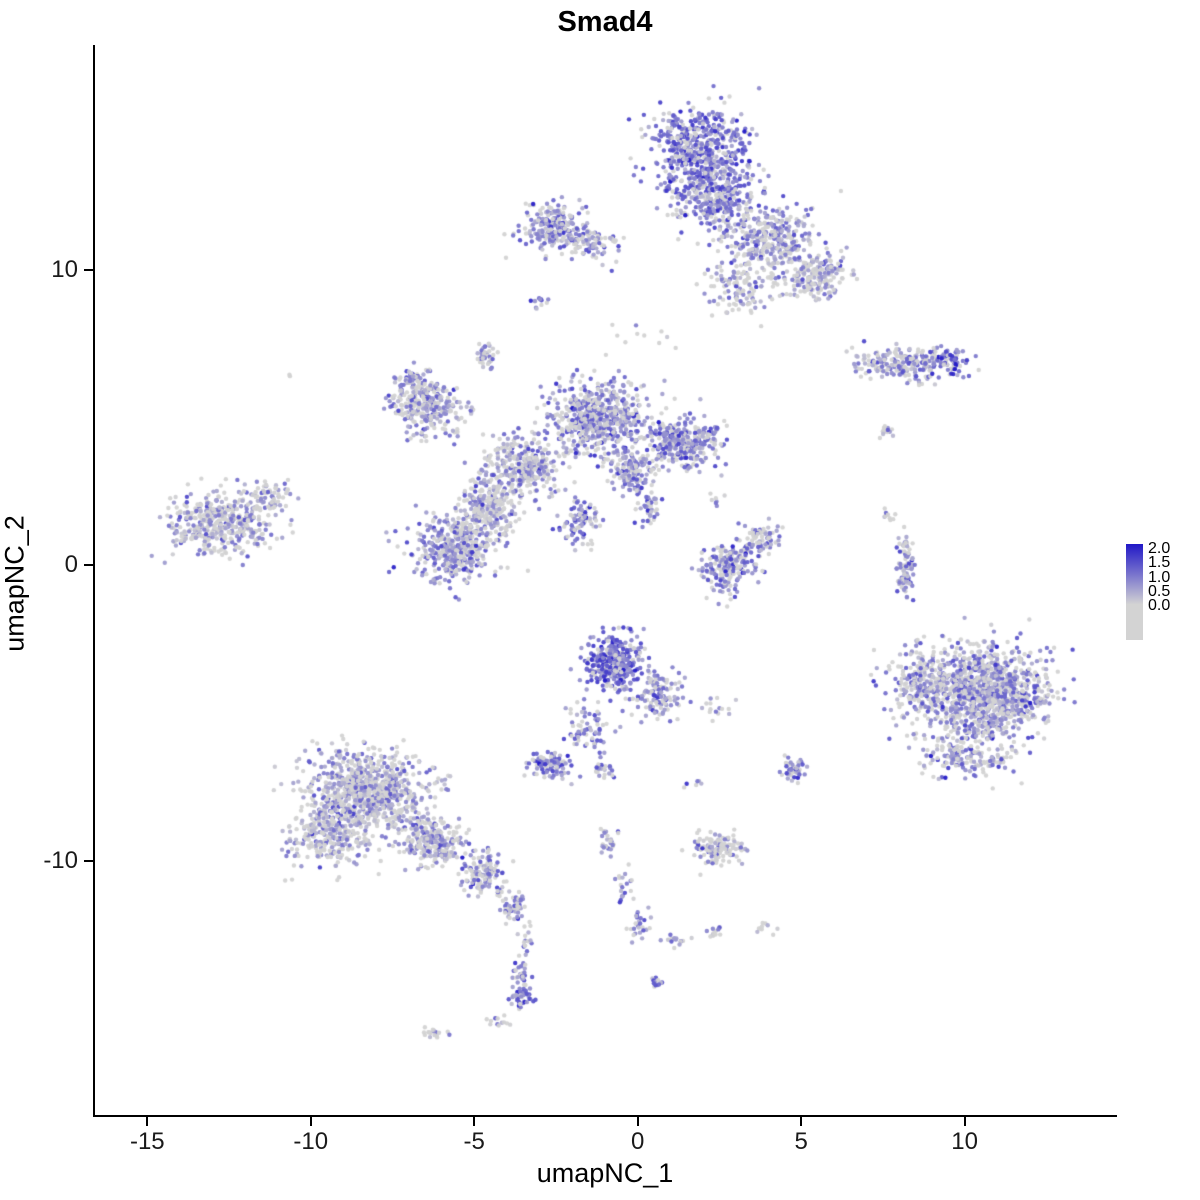 The image size is (1200, 1200). I want to click on colorbar-tick-label: 0.0, so click(1159, 606).